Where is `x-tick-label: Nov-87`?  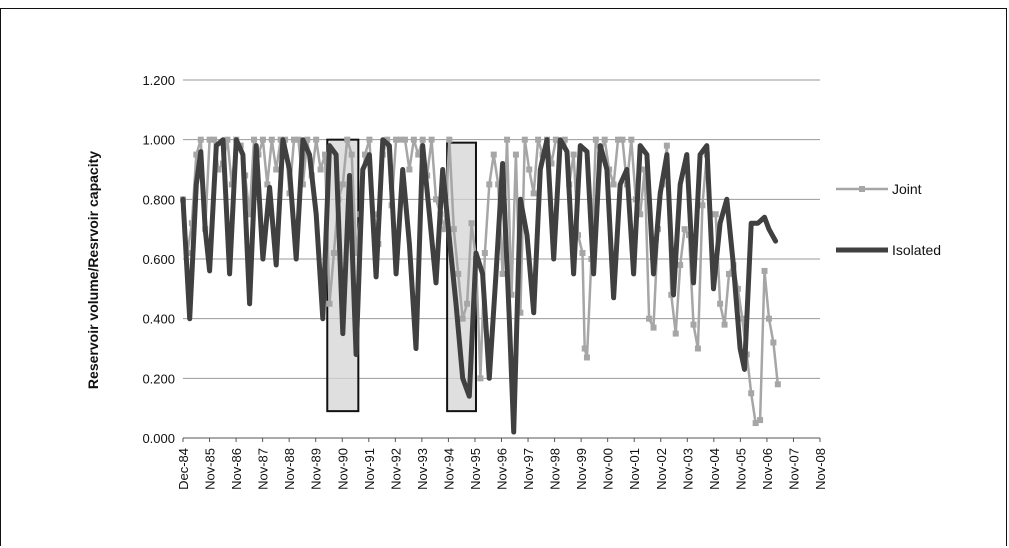
x-tick-label: Nov-87 is located at coordinates (263, 469).